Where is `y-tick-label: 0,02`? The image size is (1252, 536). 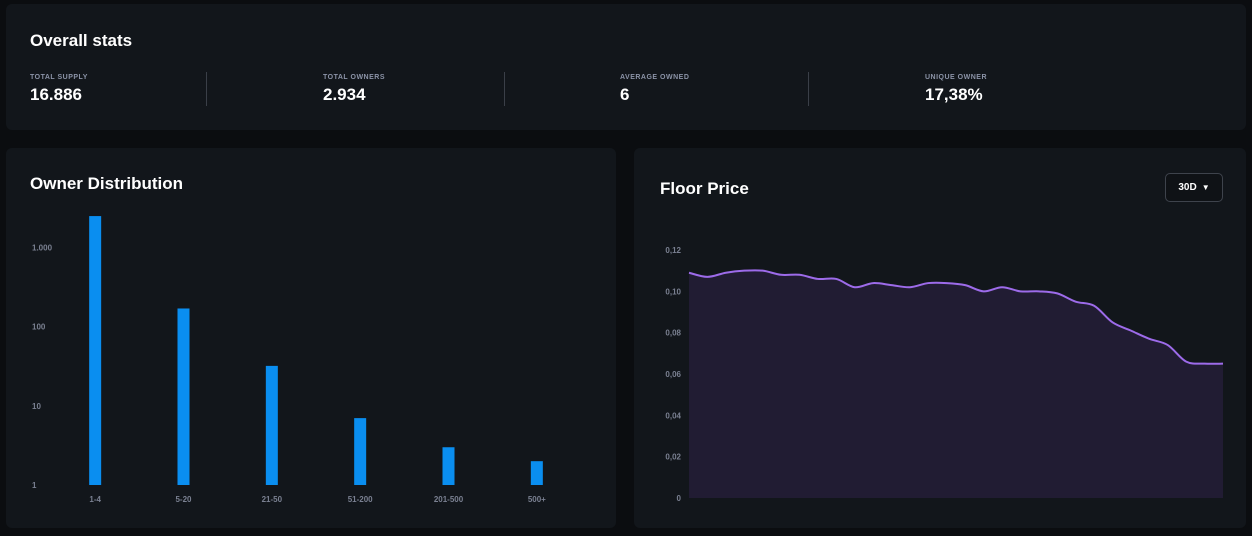
y-tick-label: 0,02 is located at coordinates (673, 457).